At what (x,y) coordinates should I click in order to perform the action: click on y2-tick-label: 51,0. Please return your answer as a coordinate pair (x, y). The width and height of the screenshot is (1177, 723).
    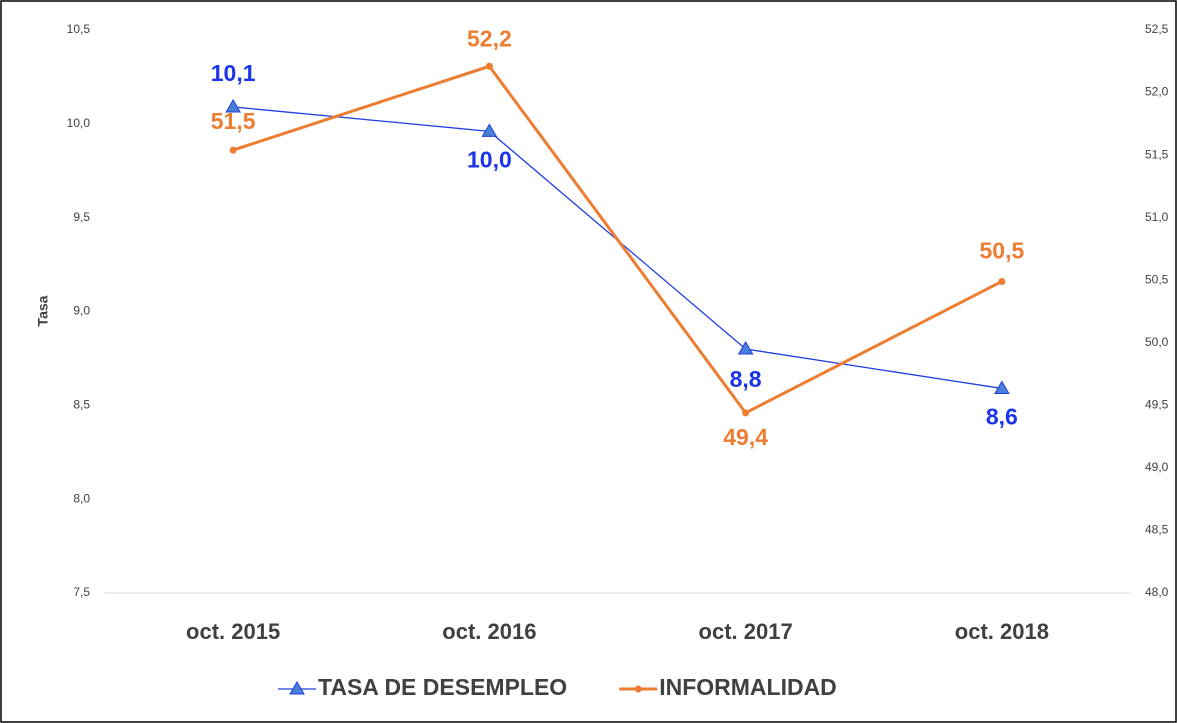
    Looking at the image, I should click on (1157, 217).